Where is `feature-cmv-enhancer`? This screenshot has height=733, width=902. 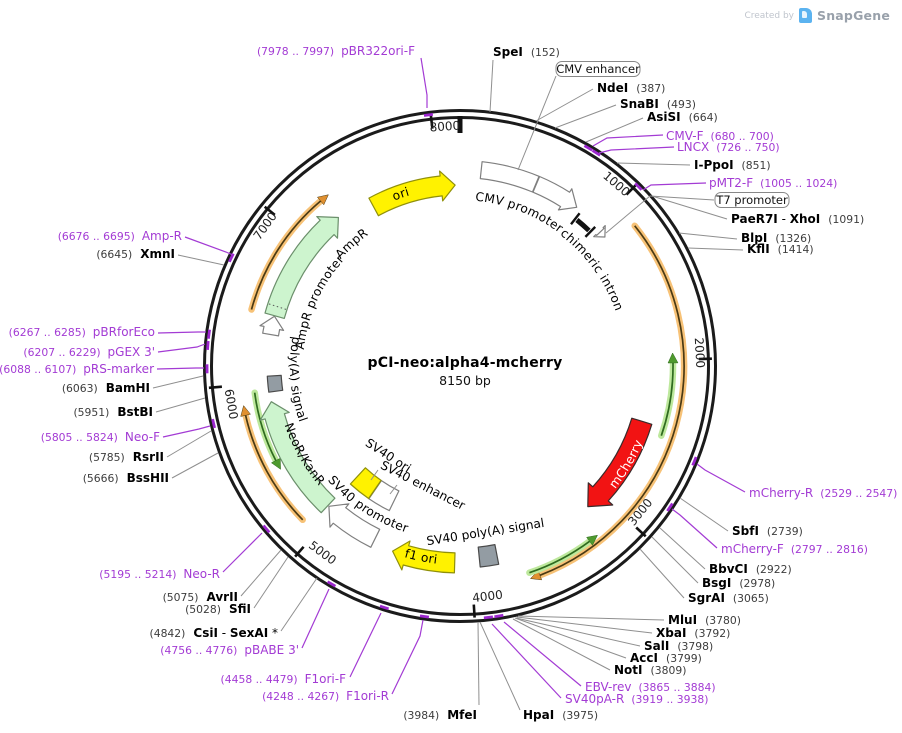
feature-cmv-enhancer is located at coordinates (509, 177).